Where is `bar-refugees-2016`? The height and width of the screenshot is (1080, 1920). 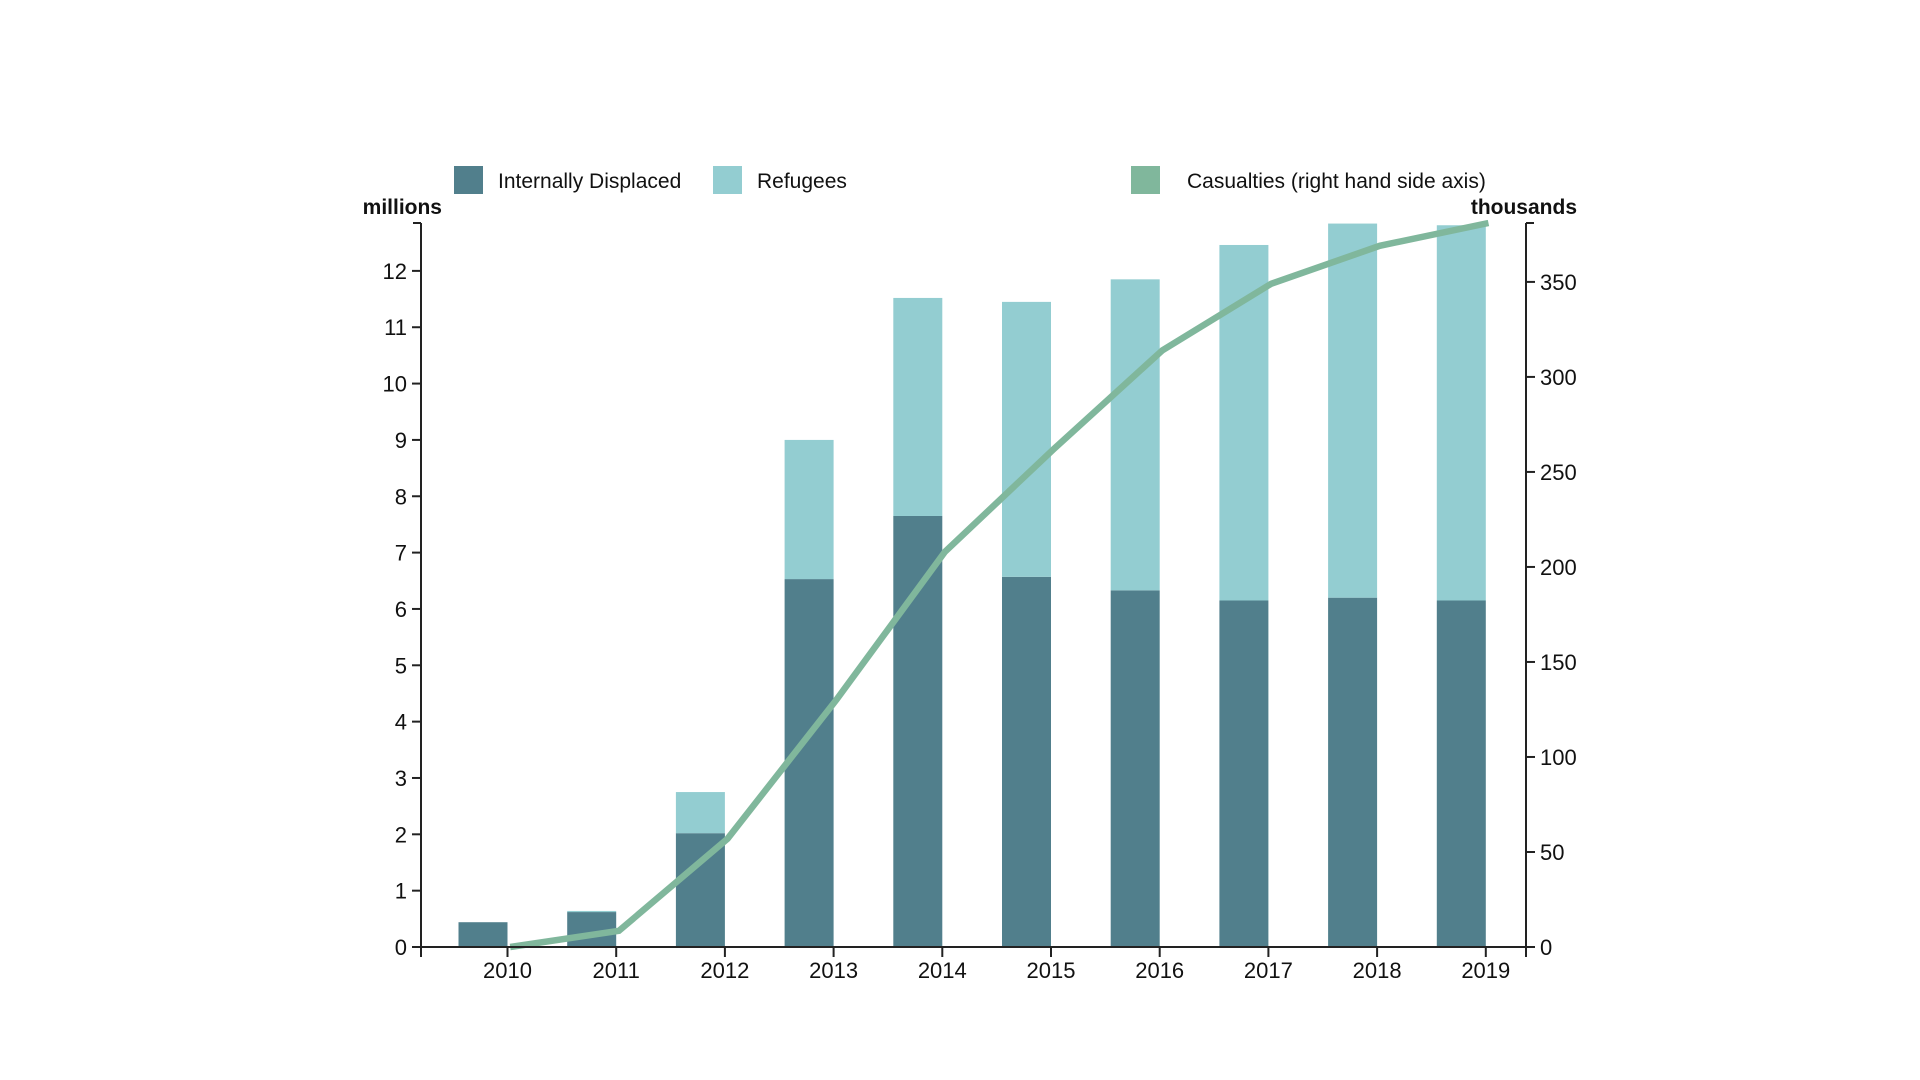
bar-refugees-2016 is located at coordinates (1135, 435).